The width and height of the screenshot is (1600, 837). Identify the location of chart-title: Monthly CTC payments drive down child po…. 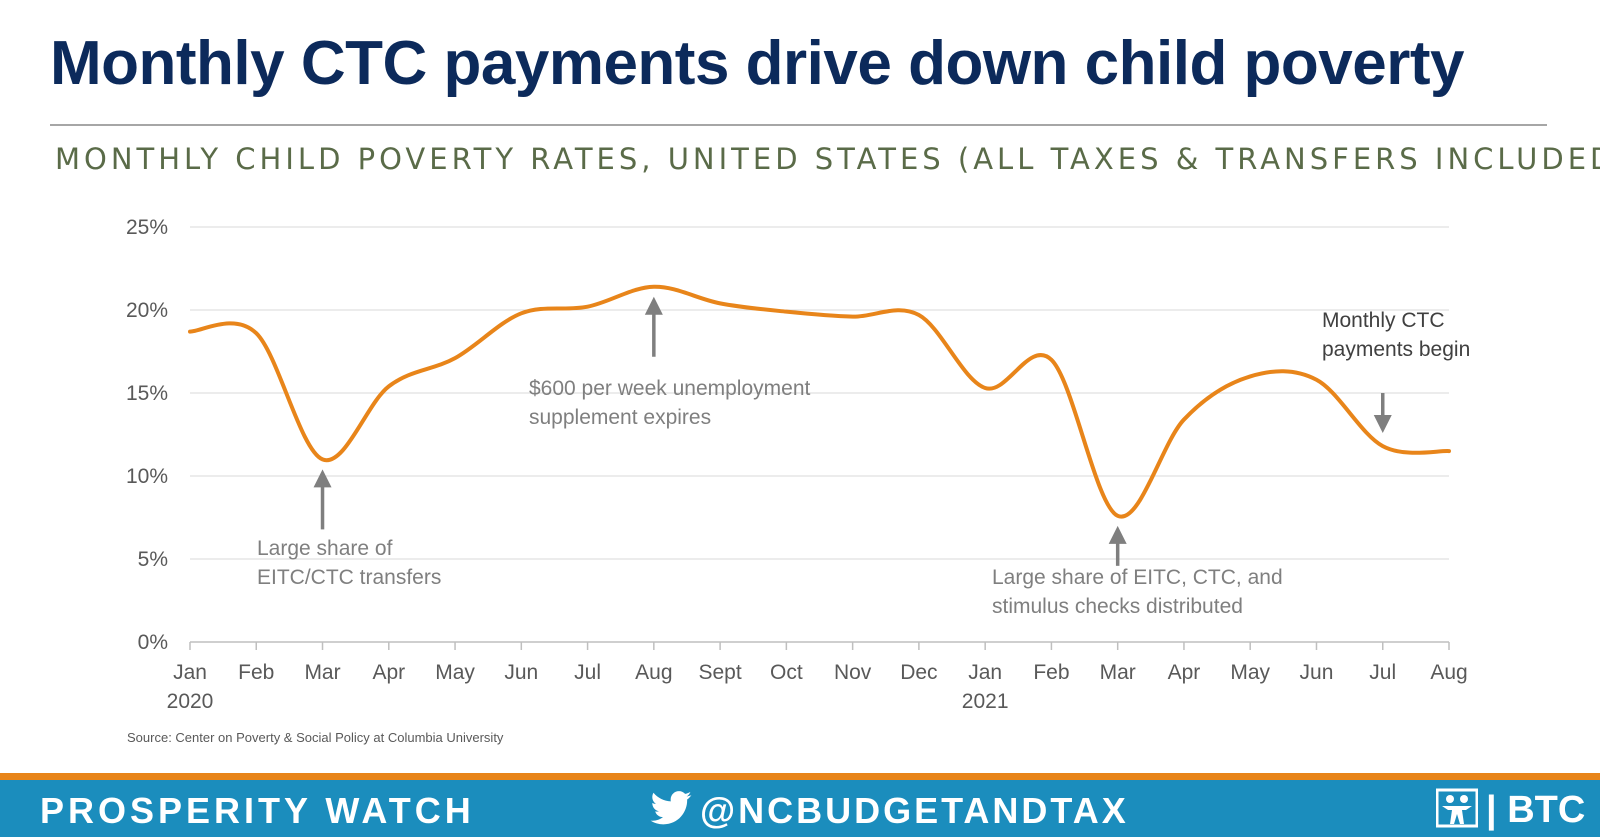
(757, 63).